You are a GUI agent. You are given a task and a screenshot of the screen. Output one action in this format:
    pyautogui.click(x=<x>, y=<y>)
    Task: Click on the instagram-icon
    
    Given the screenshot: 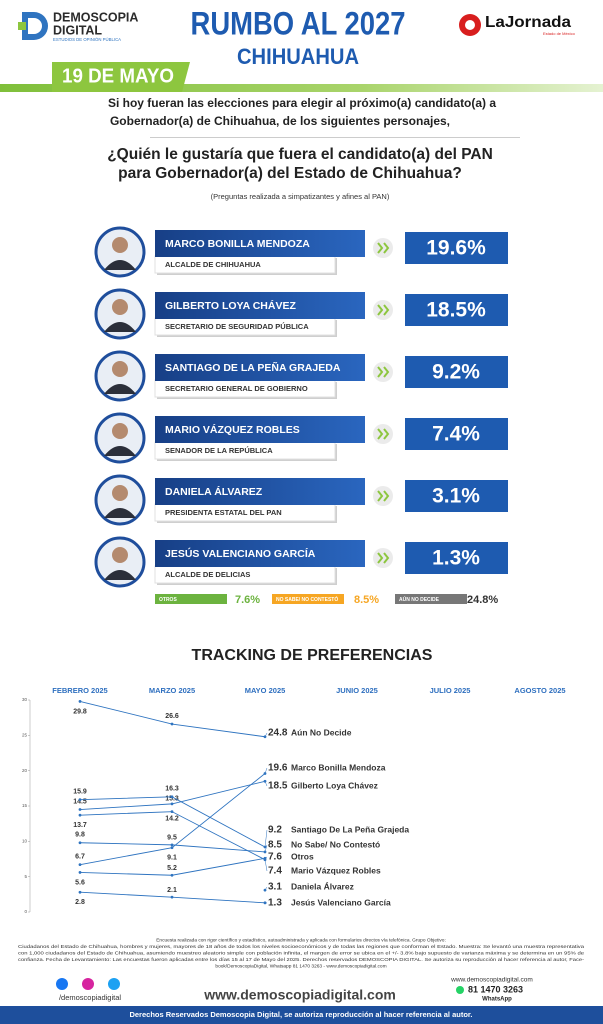 What is the action you would take?
    pyautogui.click(x=88, y=984)
    